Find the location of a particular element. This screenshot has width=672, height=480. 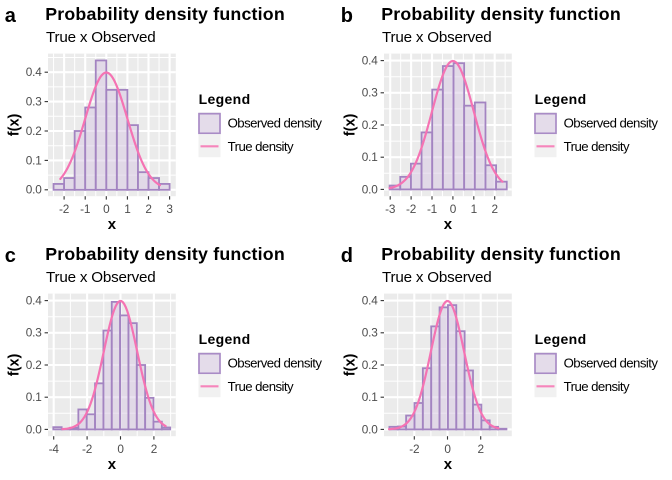

svg-text: -3 is located at coordinates (390, 209).